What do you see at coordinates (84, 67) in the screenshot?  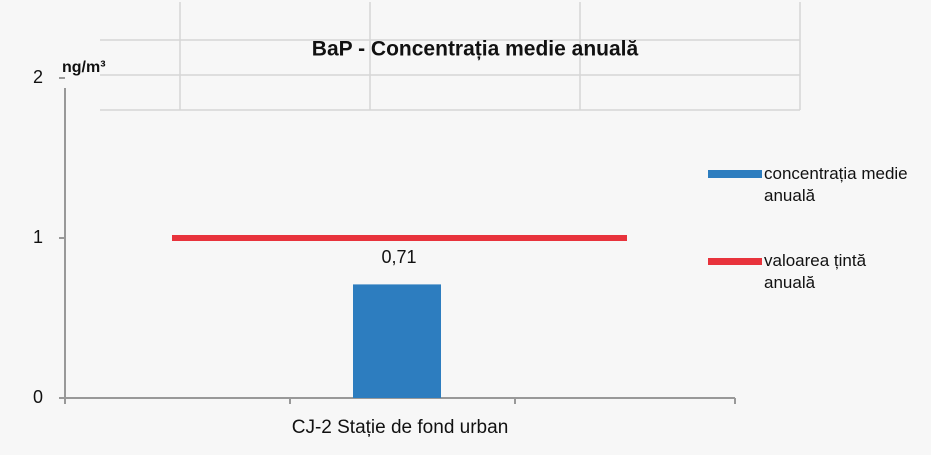 I see `y-axis-unit: ng/m³` at bounding box center [84, 67].